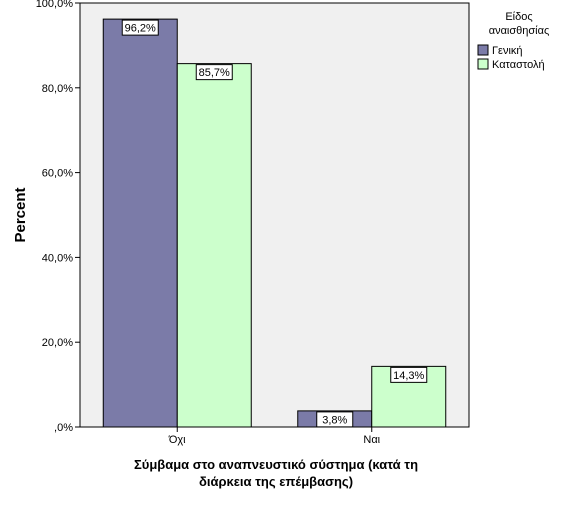  What do you see at coordinates (518, 17) in the screenshot?
I see `legend-title-line-1: Είδος` at bounding box center [518, 17].